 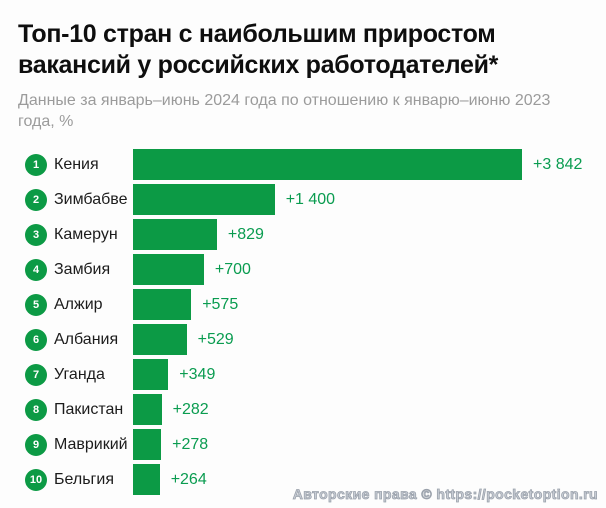 What do you see at coordinates (91, 199) in the screenshot?
I see `country-label: Зимбабве` at bounding box center [91, 199].